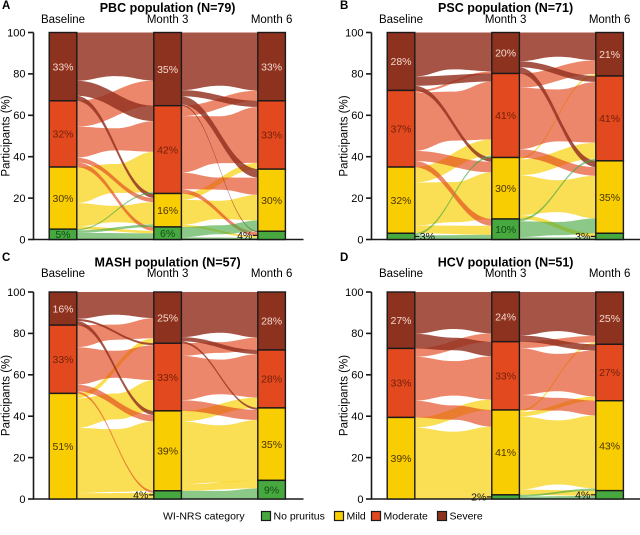 The width and height of the screenshot is (640, 535). What do you see at coordinates (505, 318) in the screenshot?
I see `svg-text: 24%` at bounding box center [505, 318].